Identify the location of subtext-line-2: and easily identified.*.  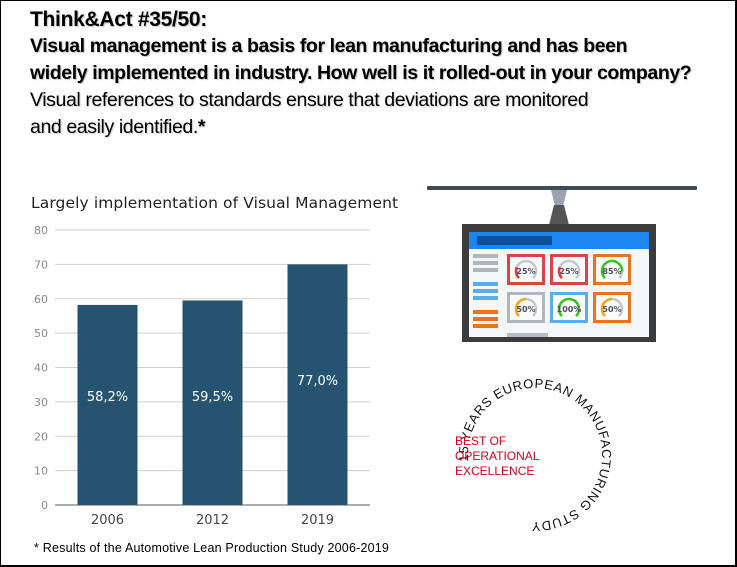
(380, 127).